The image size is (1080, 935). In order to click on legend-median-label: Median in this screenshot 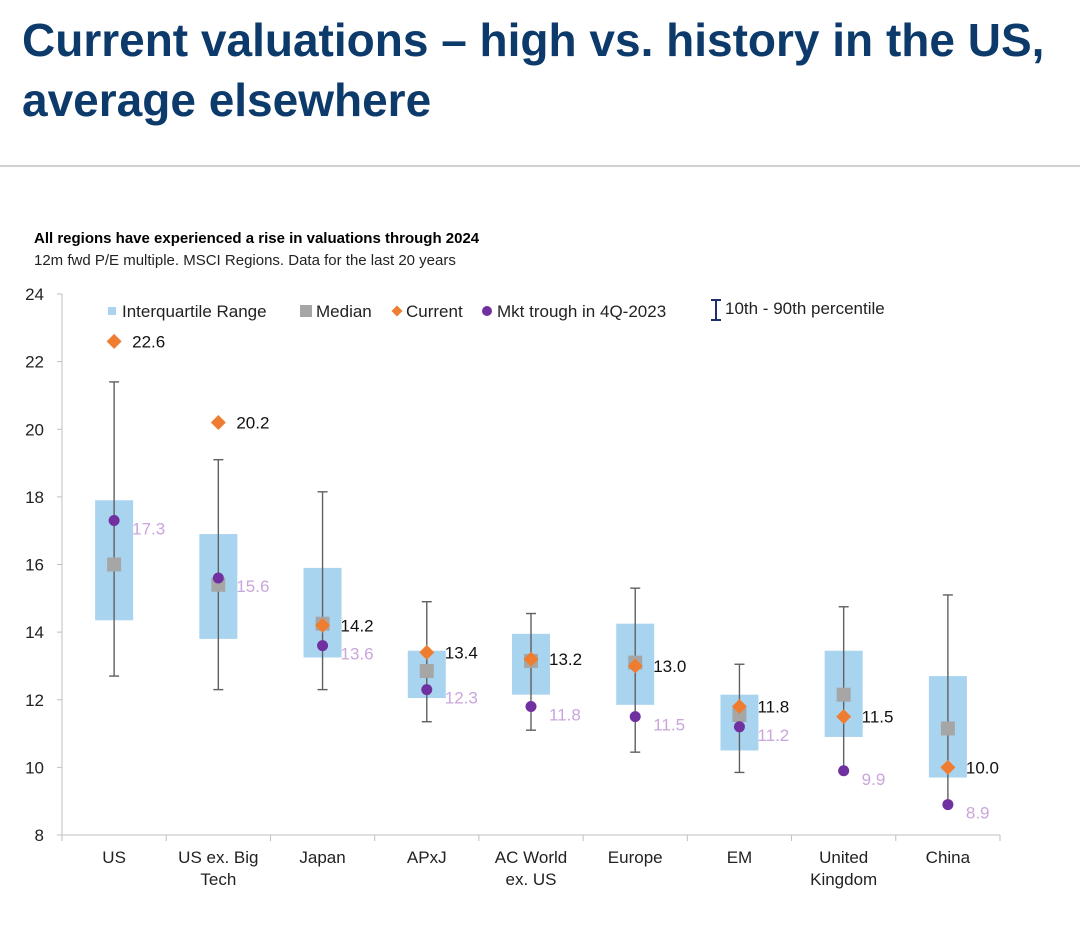, I will do `click(344, 311)`.